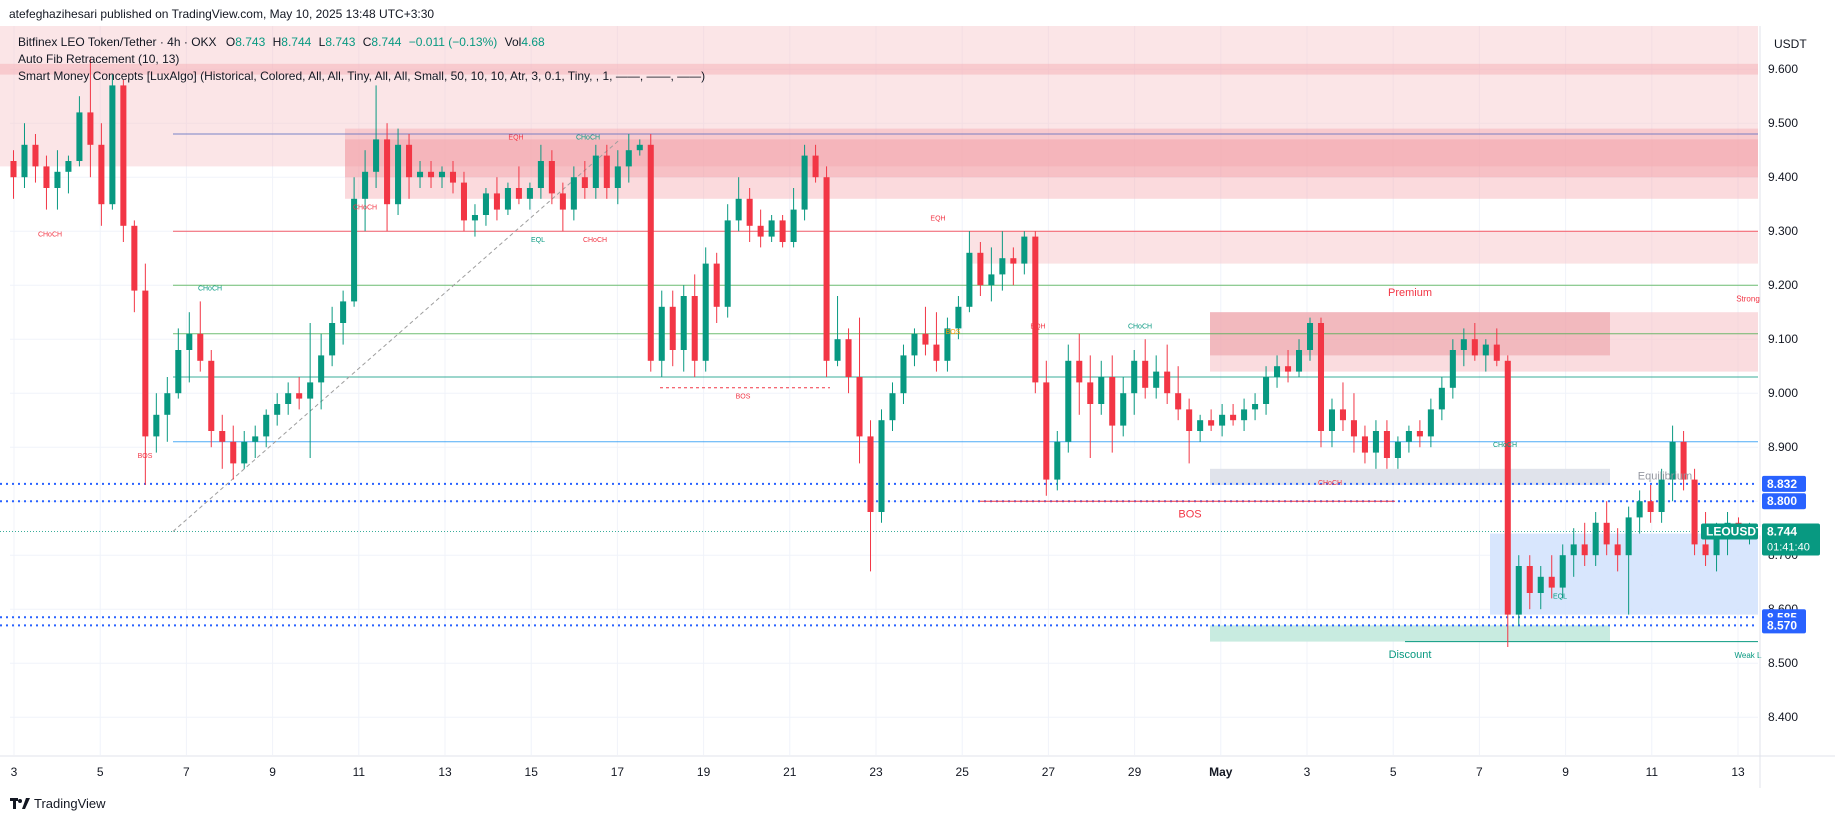  I want to click on weak-low-label: Weak L, so click(1749, 655).